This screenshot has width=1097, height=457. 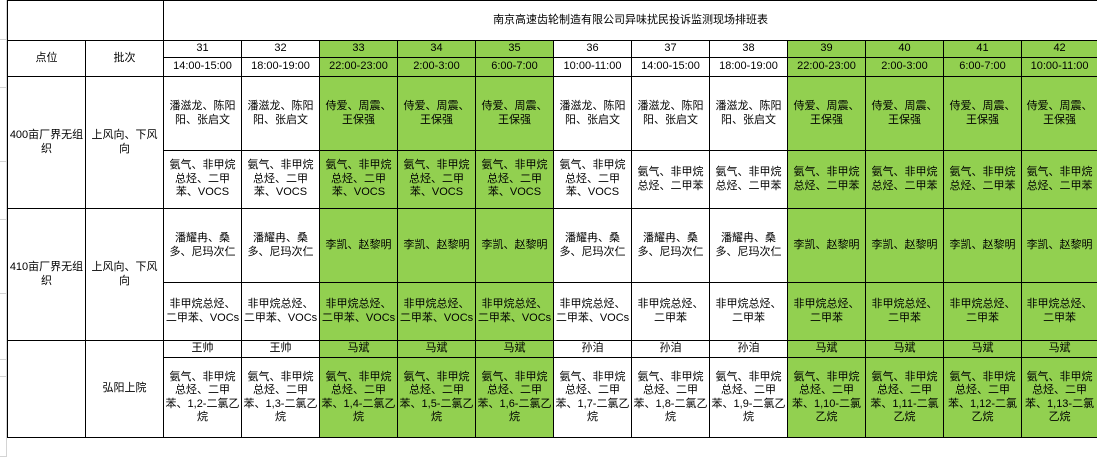 What do you see at coordinates (202, 349) in the screenshot?
I see `staff-cell-r3-c1: 王帅` at bounding box center [202, 349].